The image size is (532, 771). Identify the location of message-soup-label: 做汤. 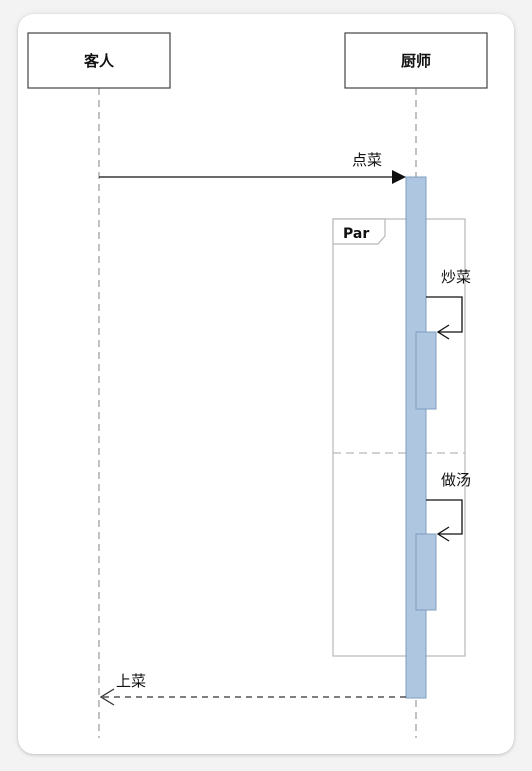
(456, 480).